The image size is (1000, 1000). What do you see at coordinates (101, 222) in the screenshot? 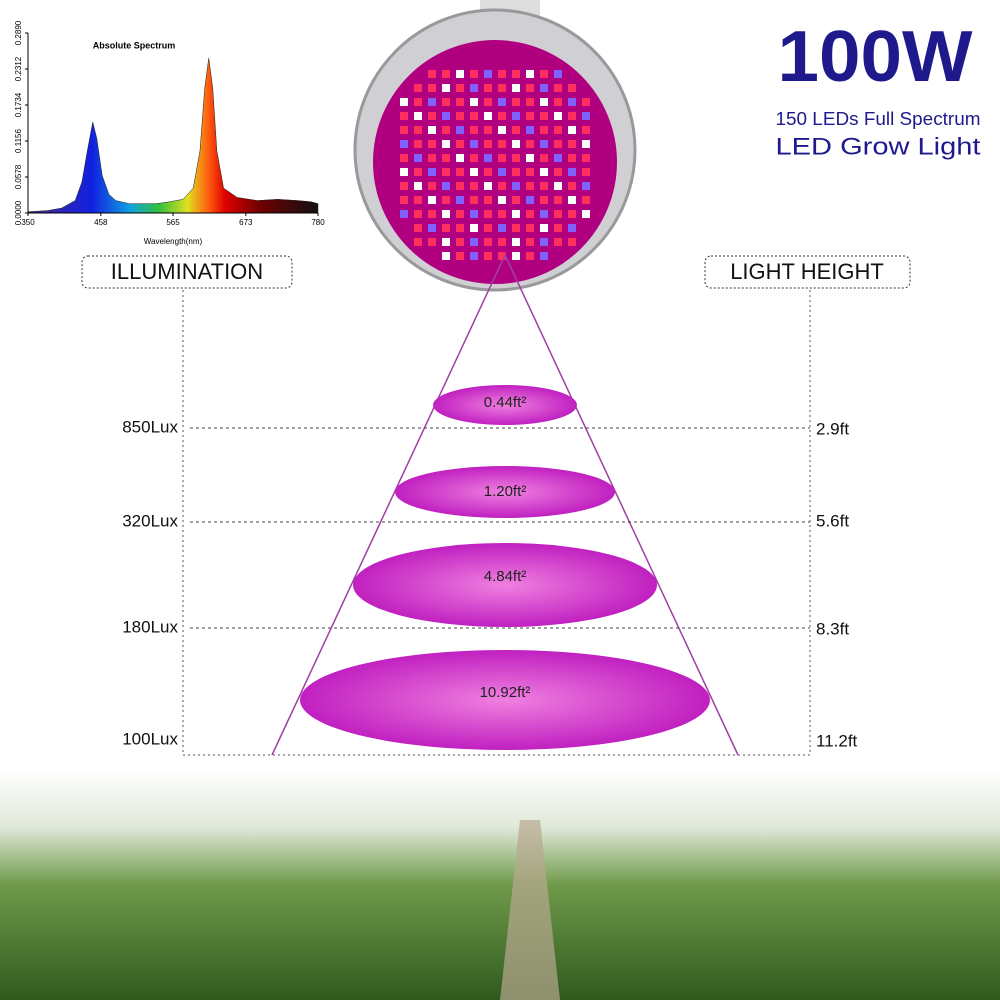
I see `x-tick-label: 458` at bounding box center [101, 222].